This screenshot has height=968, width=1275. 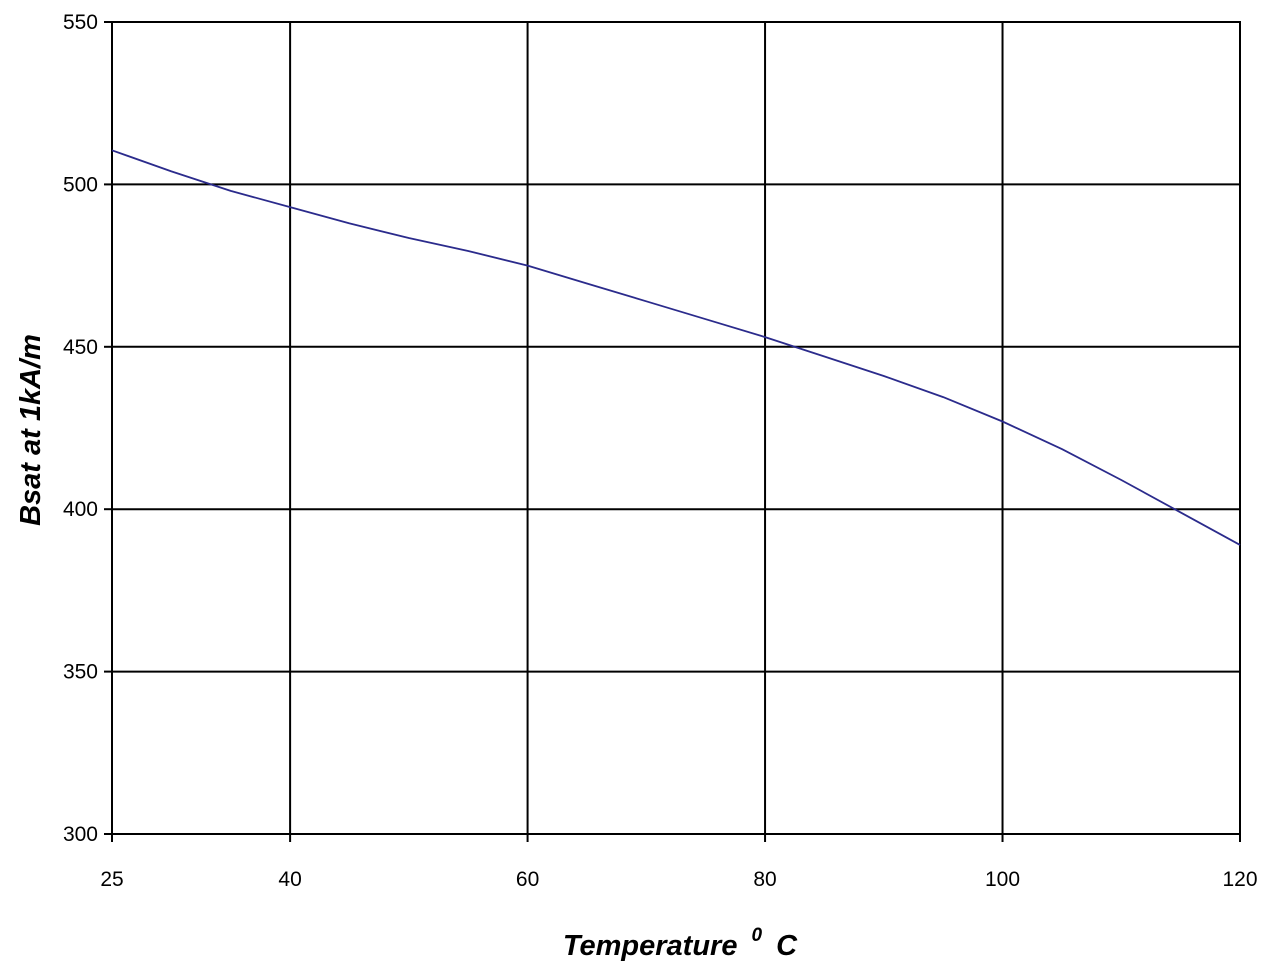 What do you see at coordinates (80, 509) in the screenshot?
I see `y-tick-label-2: 400` at bounding box center [80, 509].